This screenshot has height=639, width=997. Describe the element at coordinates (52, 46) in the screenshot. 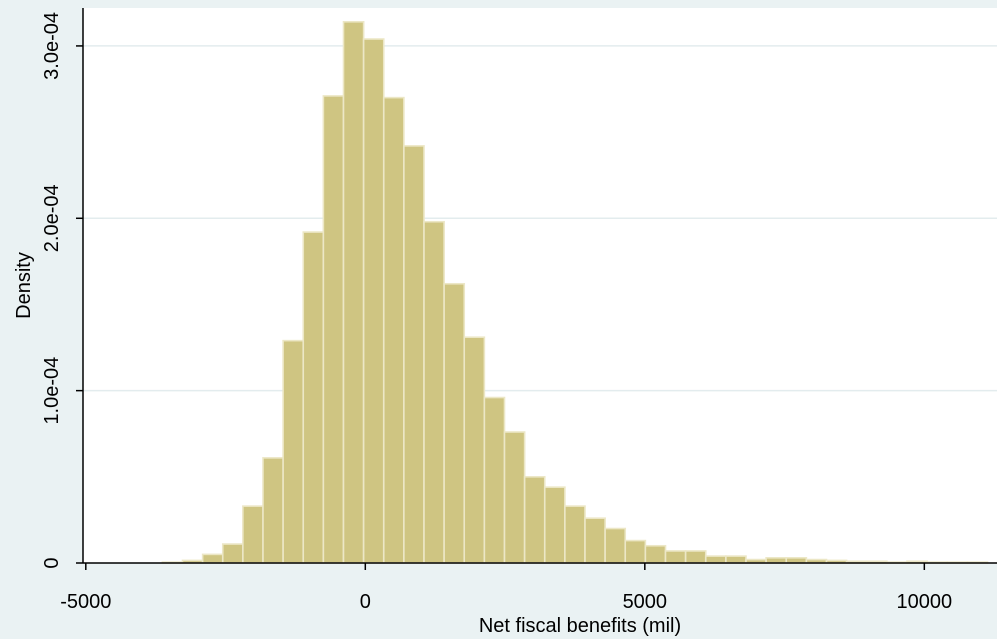

I see `y-tick-label: 3.0e-04` at that location.